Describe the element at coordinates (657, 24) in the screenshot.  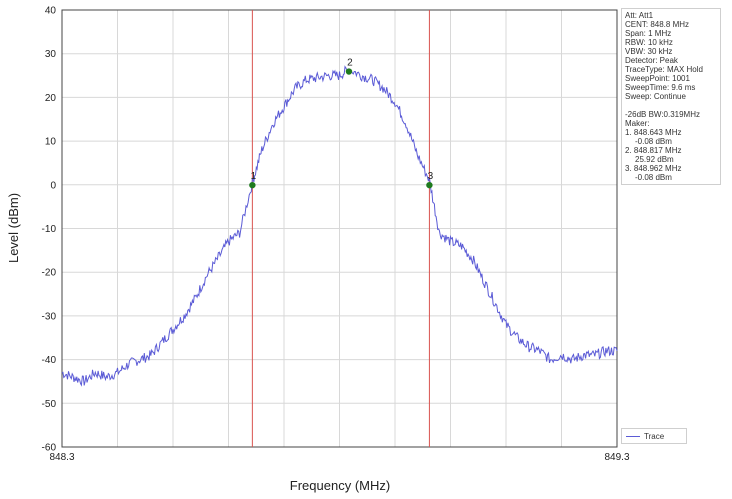
I see `info-line-1: CENT: 848.8 MHz` at that location.